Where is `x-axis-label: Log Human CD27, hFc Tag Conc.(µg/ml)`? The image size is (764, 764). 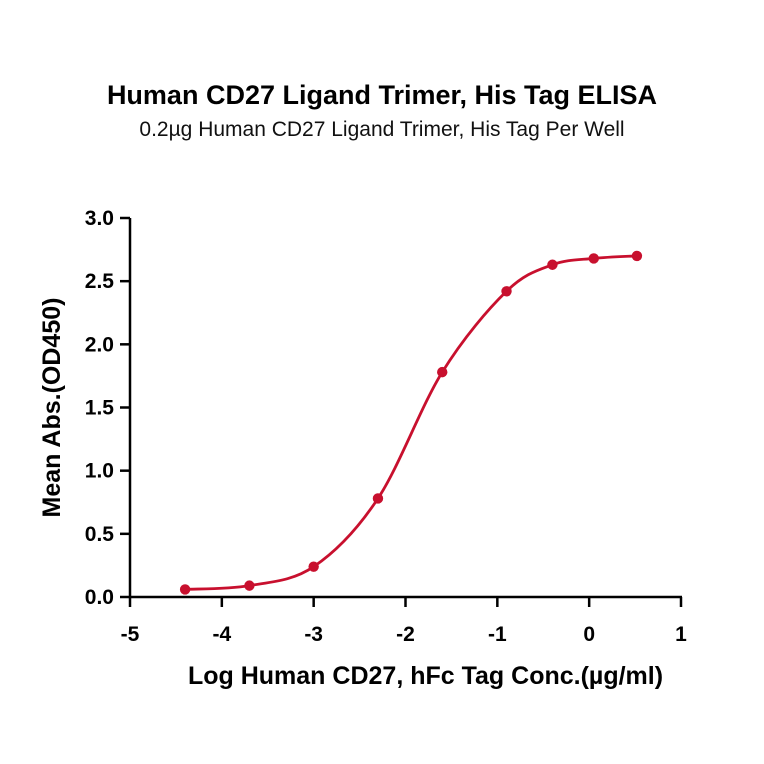
x-axis-label: Log Human CD27, hFc Tag Conc.(µg/ml) is located at coordinates (425, 676).